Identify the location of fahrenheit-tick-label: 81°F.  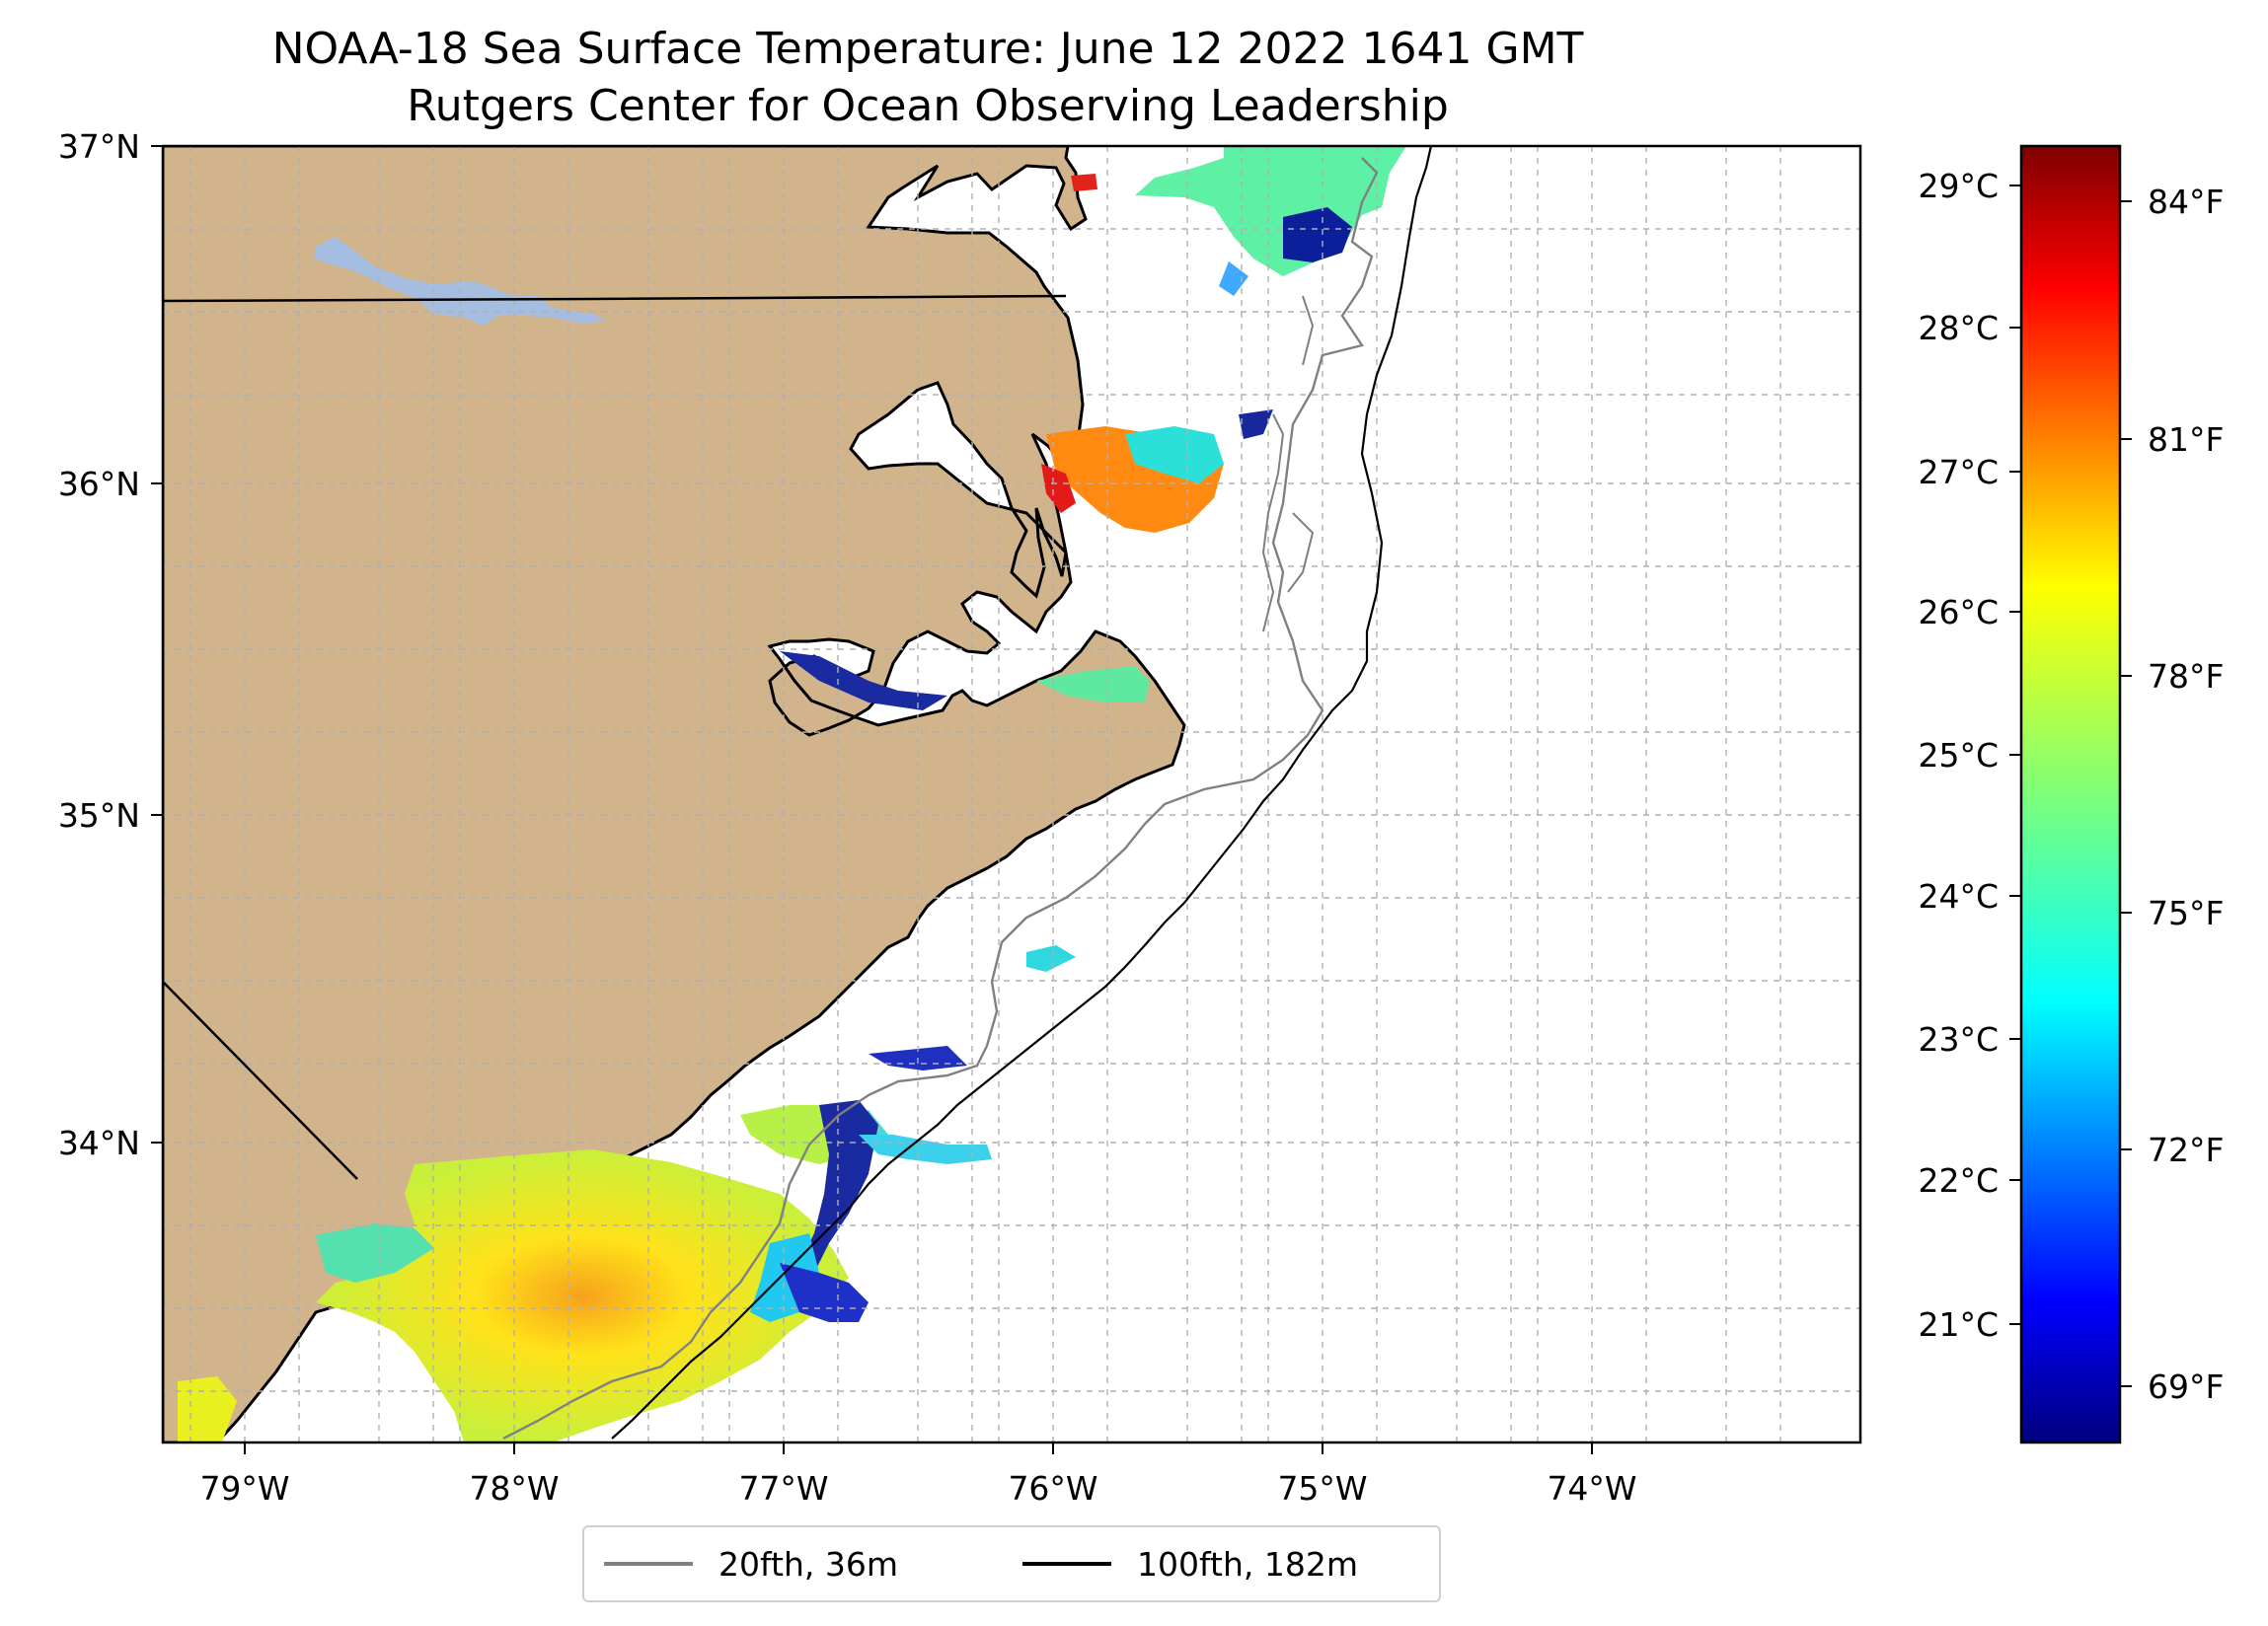
(2186, 439).